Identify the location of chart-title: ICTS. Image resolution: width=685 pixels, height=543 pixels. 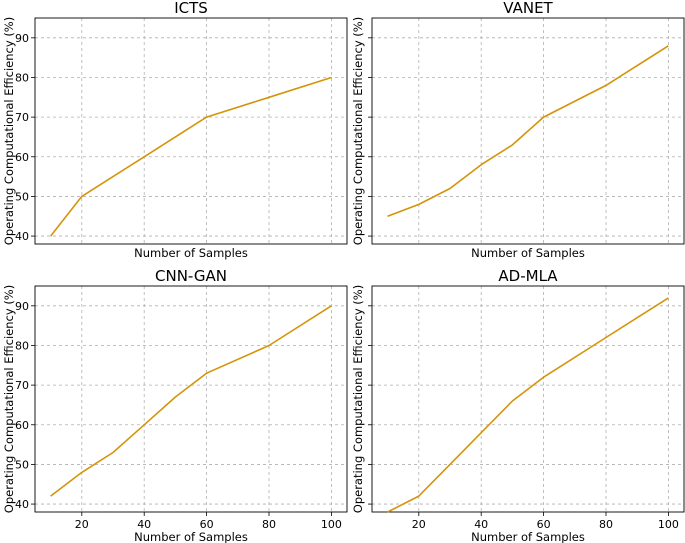
(191, 8).